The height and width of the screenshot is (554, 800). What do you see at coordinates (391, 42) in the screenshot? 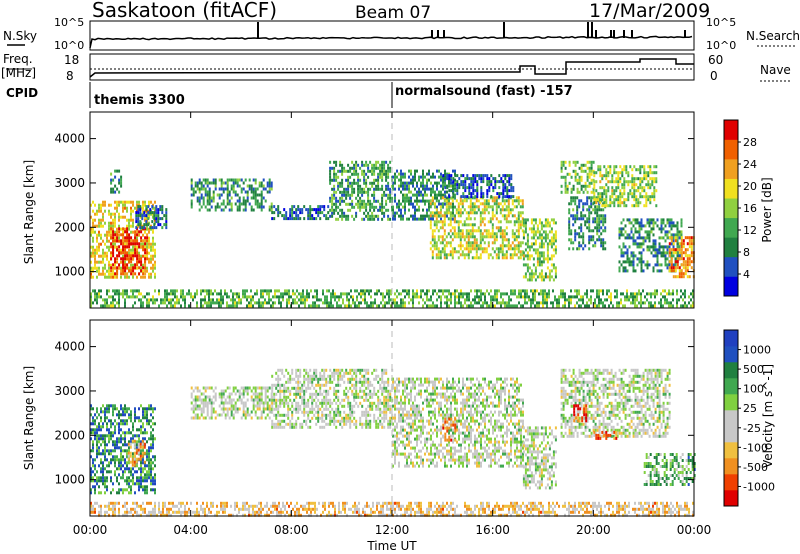
I see `nsky-series-line` at bounding box center [391, 42].